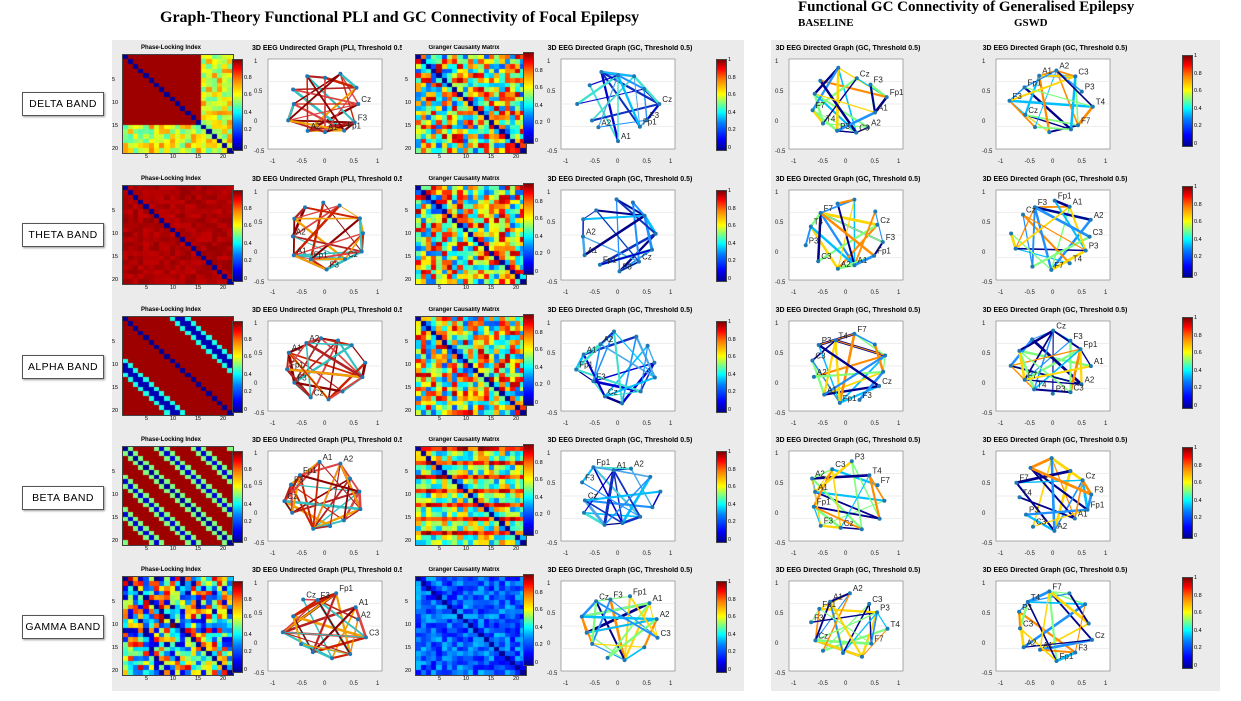 This screenshot has width=1241, height=701. What do you see at coordinates (721, 497) in the screenshot?
I see `gc-focal-side-colorbar-beta` at bounding box center [721, 497].